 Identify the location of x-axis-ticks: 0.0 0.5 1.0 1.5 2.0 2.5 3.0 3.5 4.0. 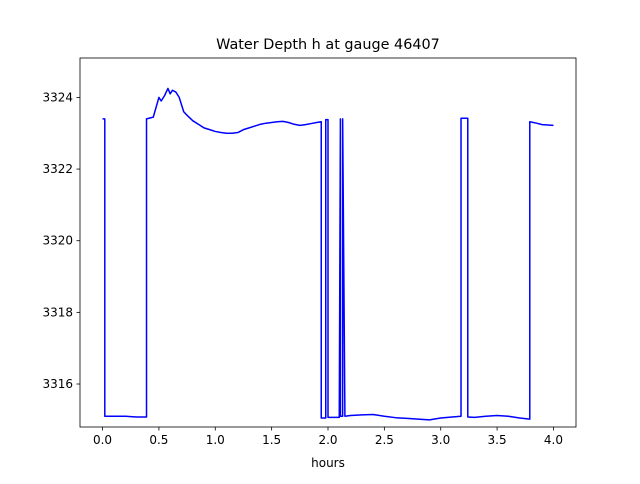
(328, 437).